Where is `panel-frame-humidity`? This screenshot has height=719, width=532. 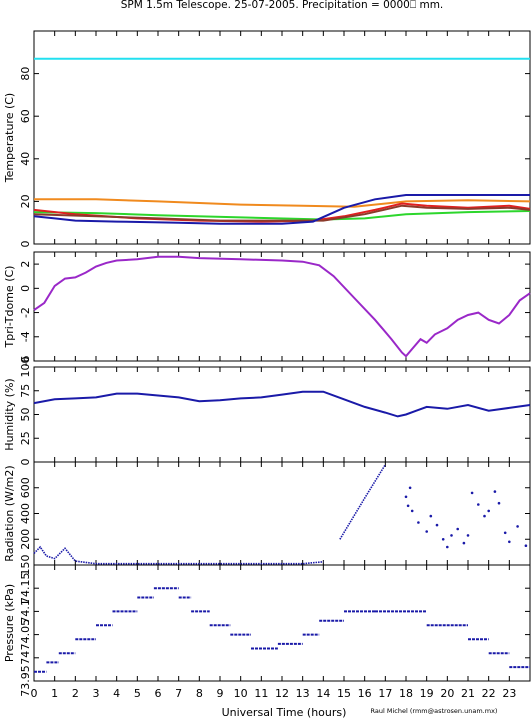
panel-frame-humidity is located at coordinates (282, 414).